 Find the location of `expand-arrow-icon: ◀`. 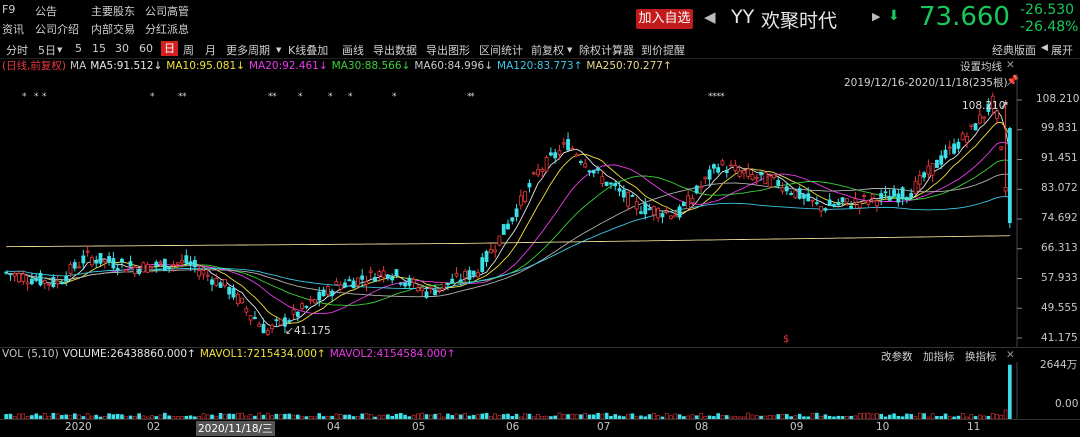

expand-arrow-icon: ◀ is located at coordinates (1044, 48).